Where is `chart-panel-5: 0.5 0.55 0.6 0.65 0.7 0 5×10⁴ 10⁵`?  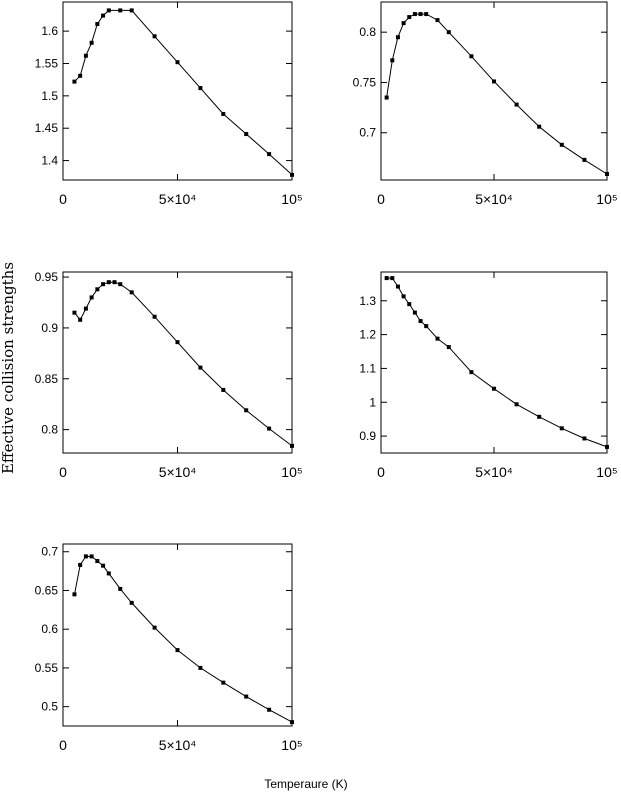
chart-panel-5: 0.5 0.55 0.6 0.65 0.7 0 5×10⁴ 10⁵ is located at coordinates (169, 648).